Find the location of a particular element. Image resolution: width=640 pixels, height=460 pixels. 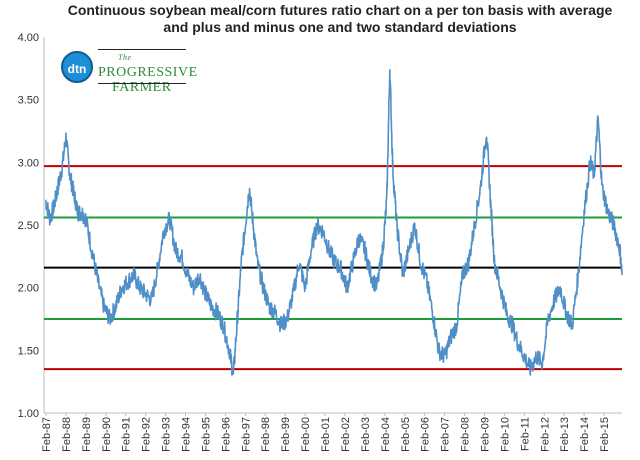

x-tick-label: Feb-93 is located at coordinates (167, 434).